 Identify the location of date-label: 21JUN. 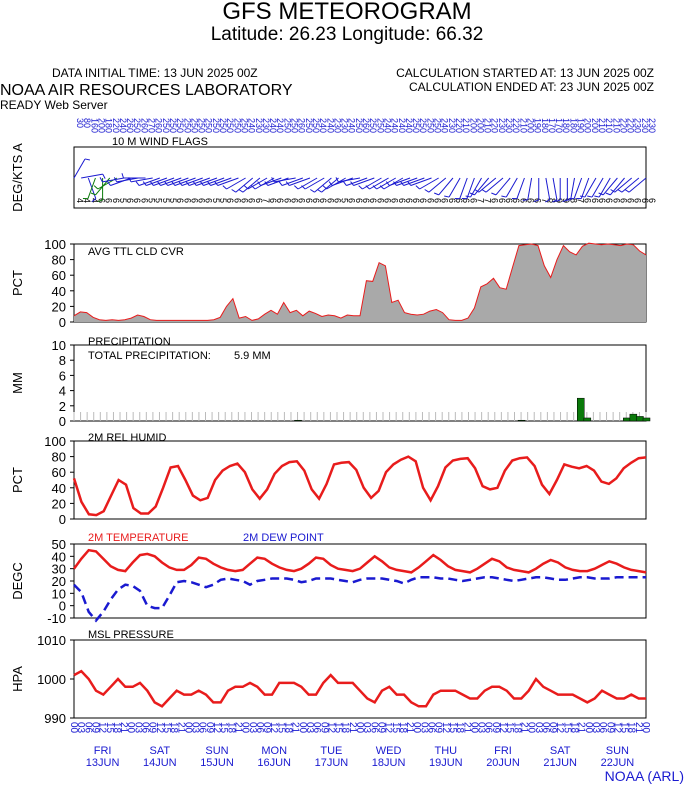
(560, 763).